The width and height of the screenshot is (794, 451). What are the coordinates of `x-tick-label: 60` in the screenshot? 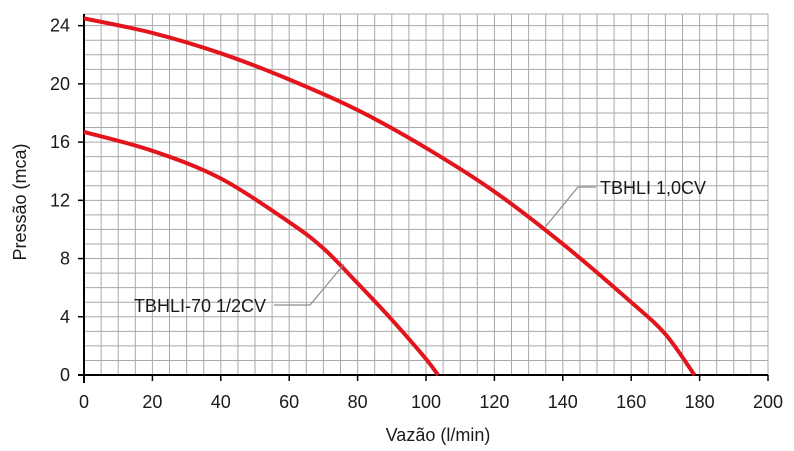 It's located at (289, 402).